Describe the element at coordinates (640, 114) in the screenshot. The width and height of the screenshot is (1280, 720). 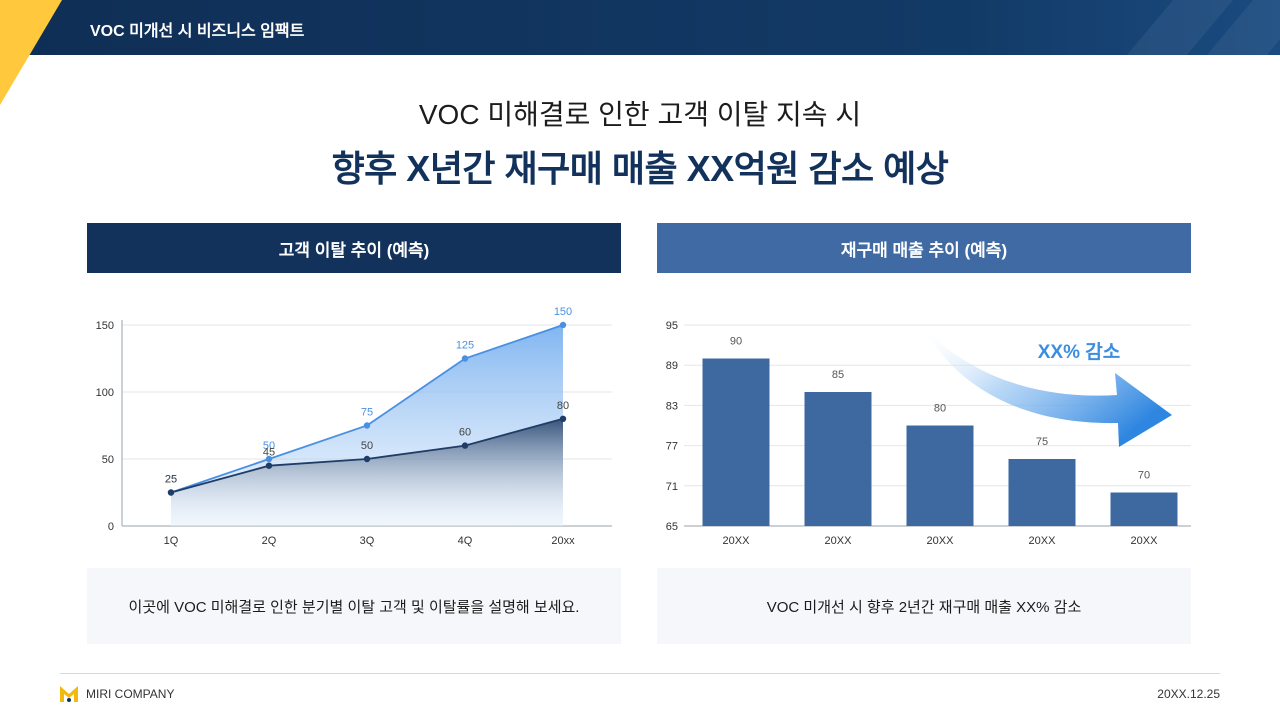
I see `headline-sub: VOC 미해결로 인한 고객 이탈 지속 시` at that location.